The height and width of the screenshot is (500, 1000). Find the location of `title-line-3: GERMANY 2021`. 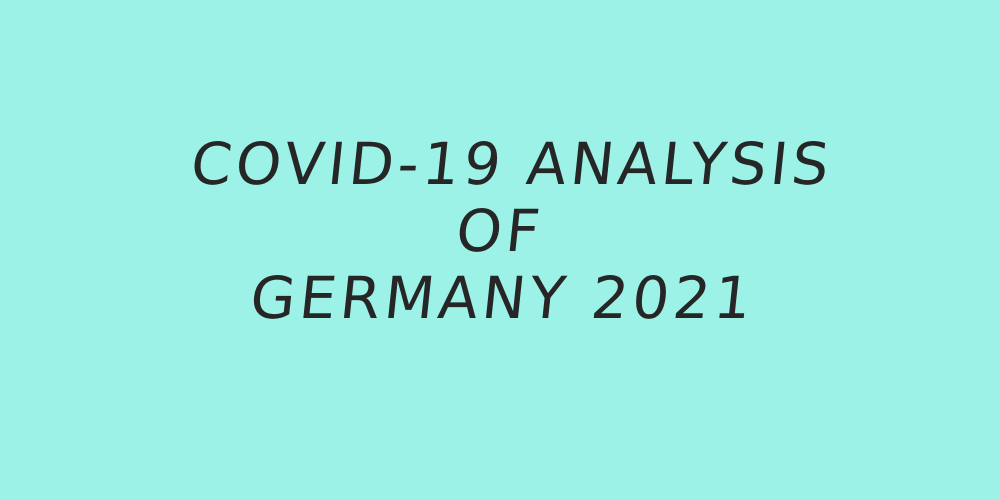

title-line-3: GERMANY 2021 is located at coordinates (503, 298).